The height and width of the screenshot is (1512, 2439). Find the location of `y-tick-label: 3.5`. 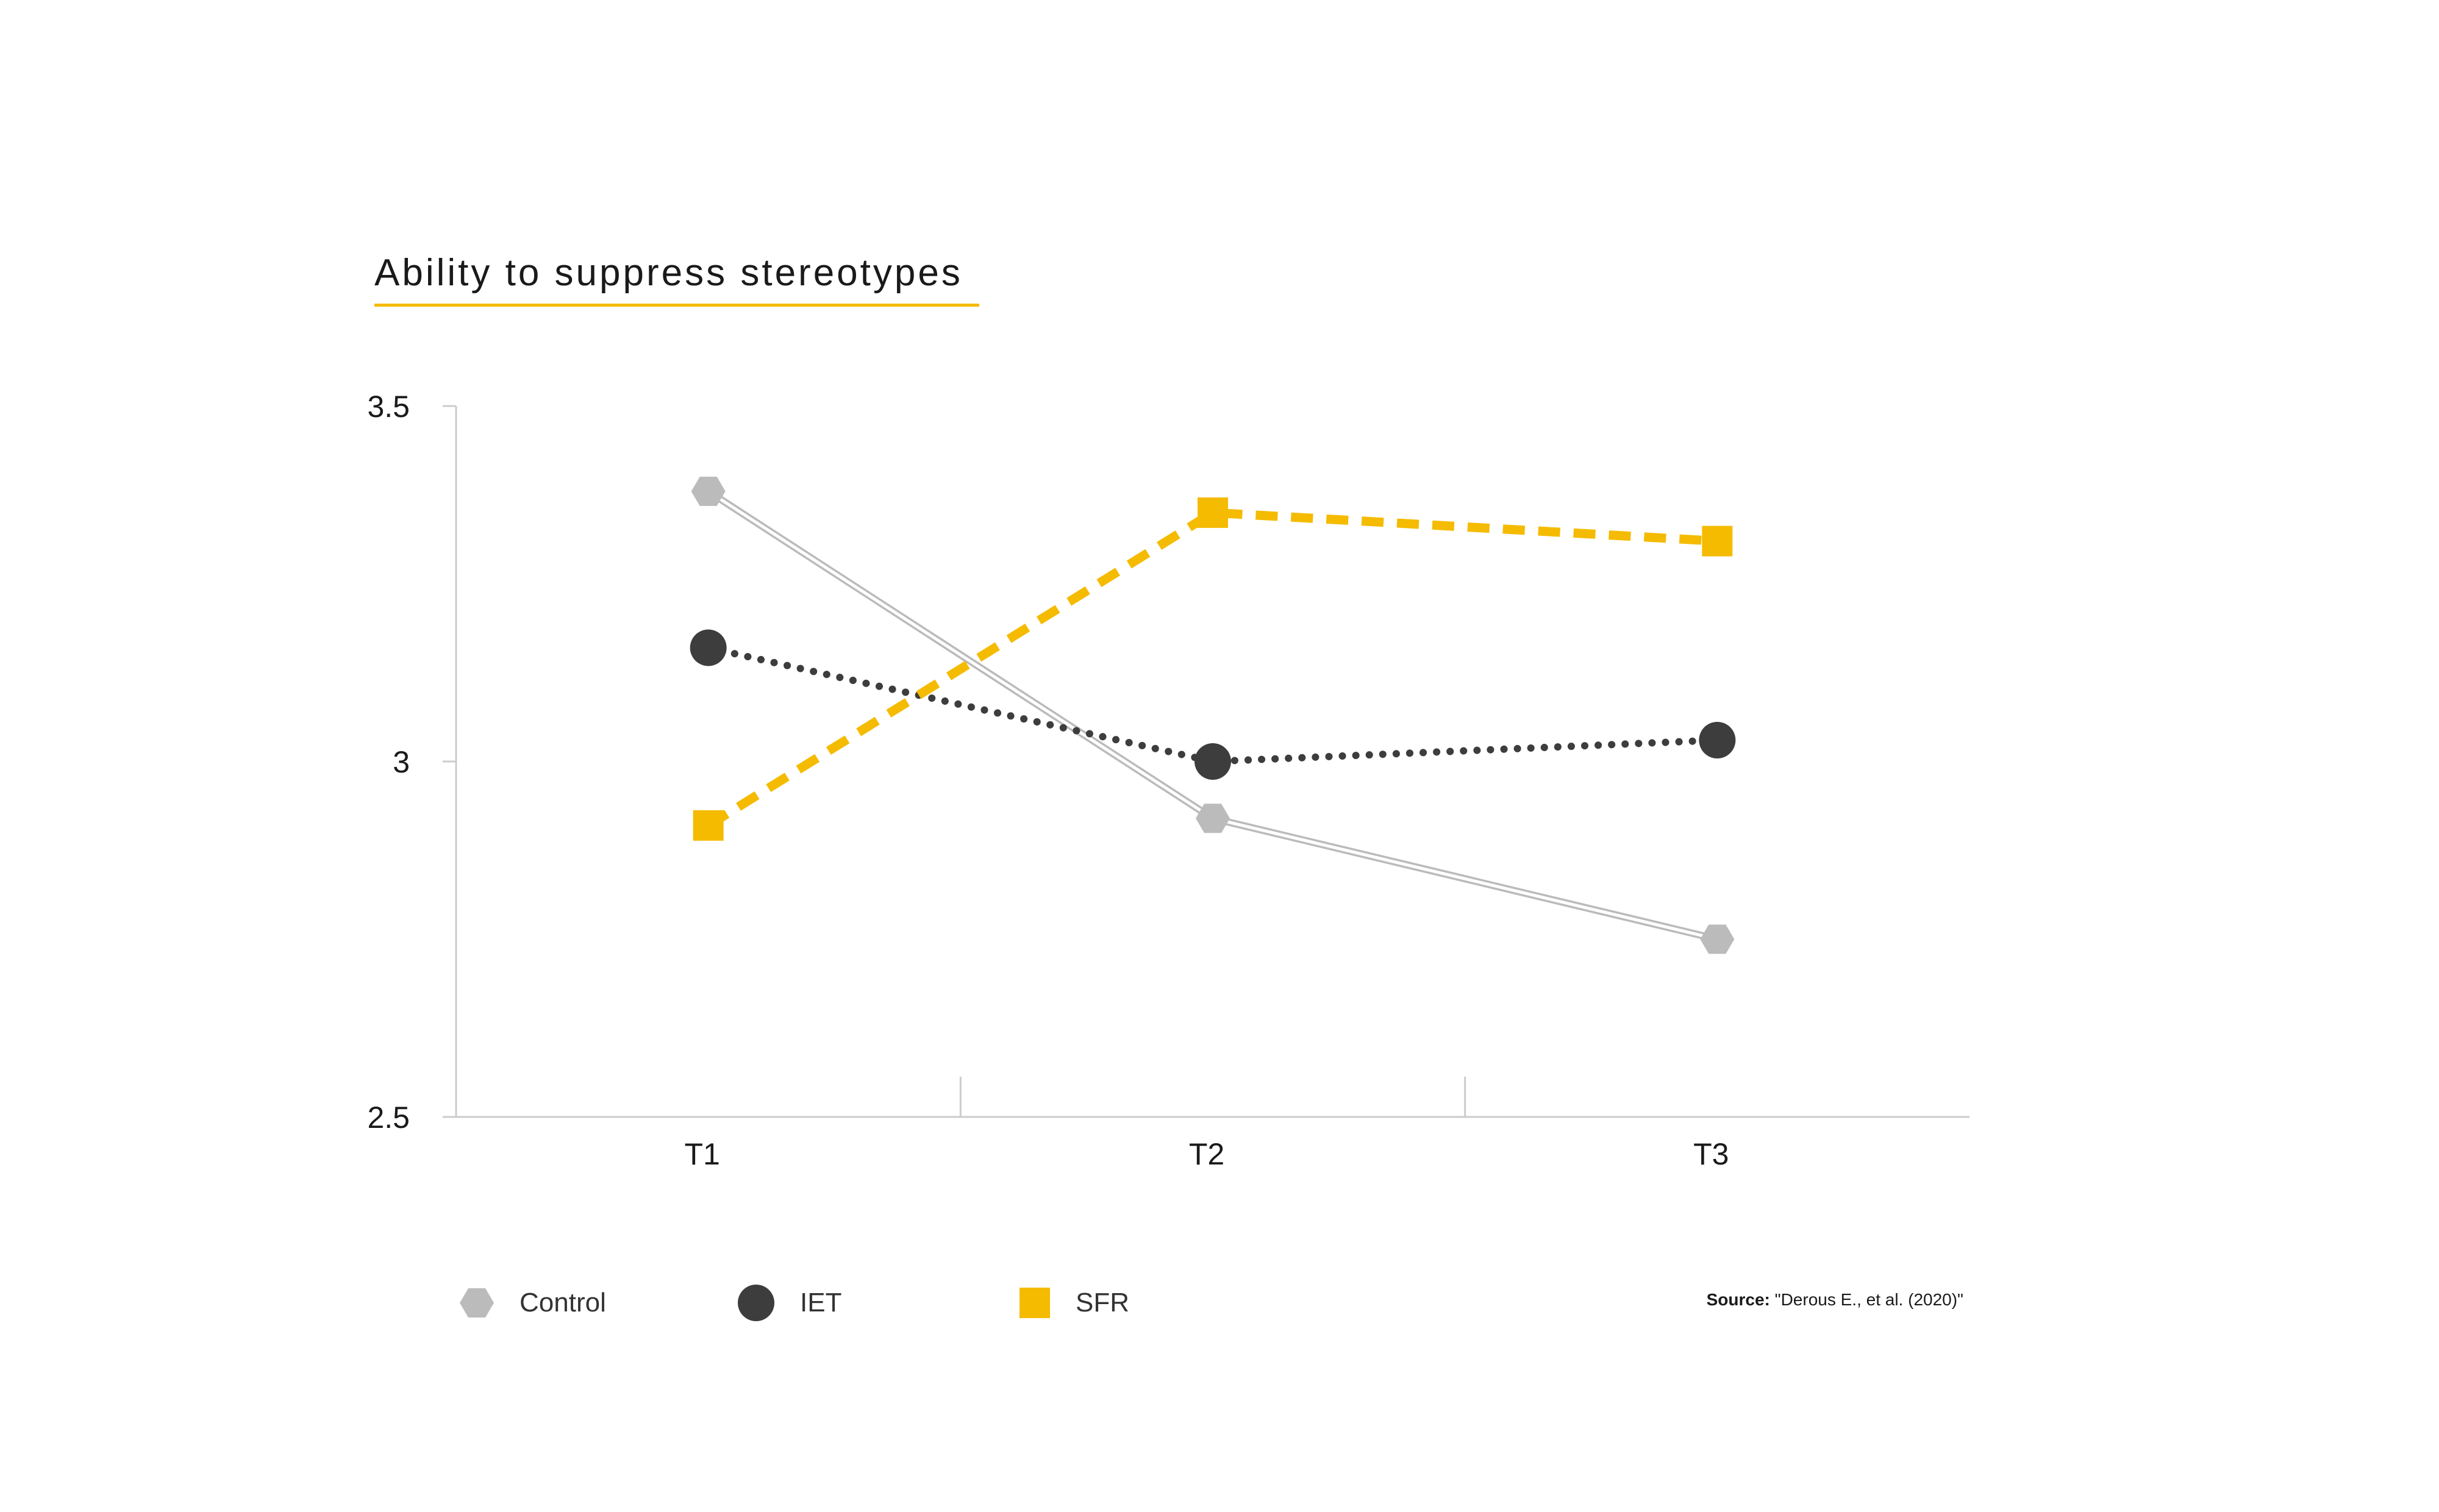

y-tick-label: 3.5 is located at coordinates (389, 407).